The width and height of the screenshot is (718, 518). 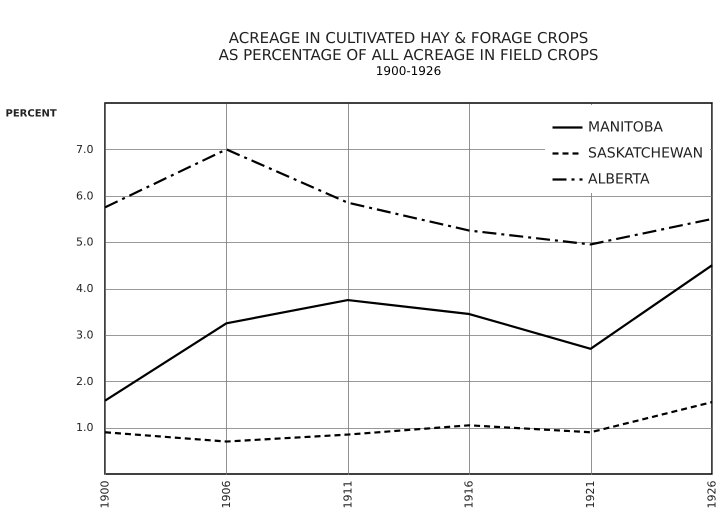 What do you see at coordinates (85, 242) in the screenshot?
I see `y-tick-label: 5.0` at bounding box center [85, 242].